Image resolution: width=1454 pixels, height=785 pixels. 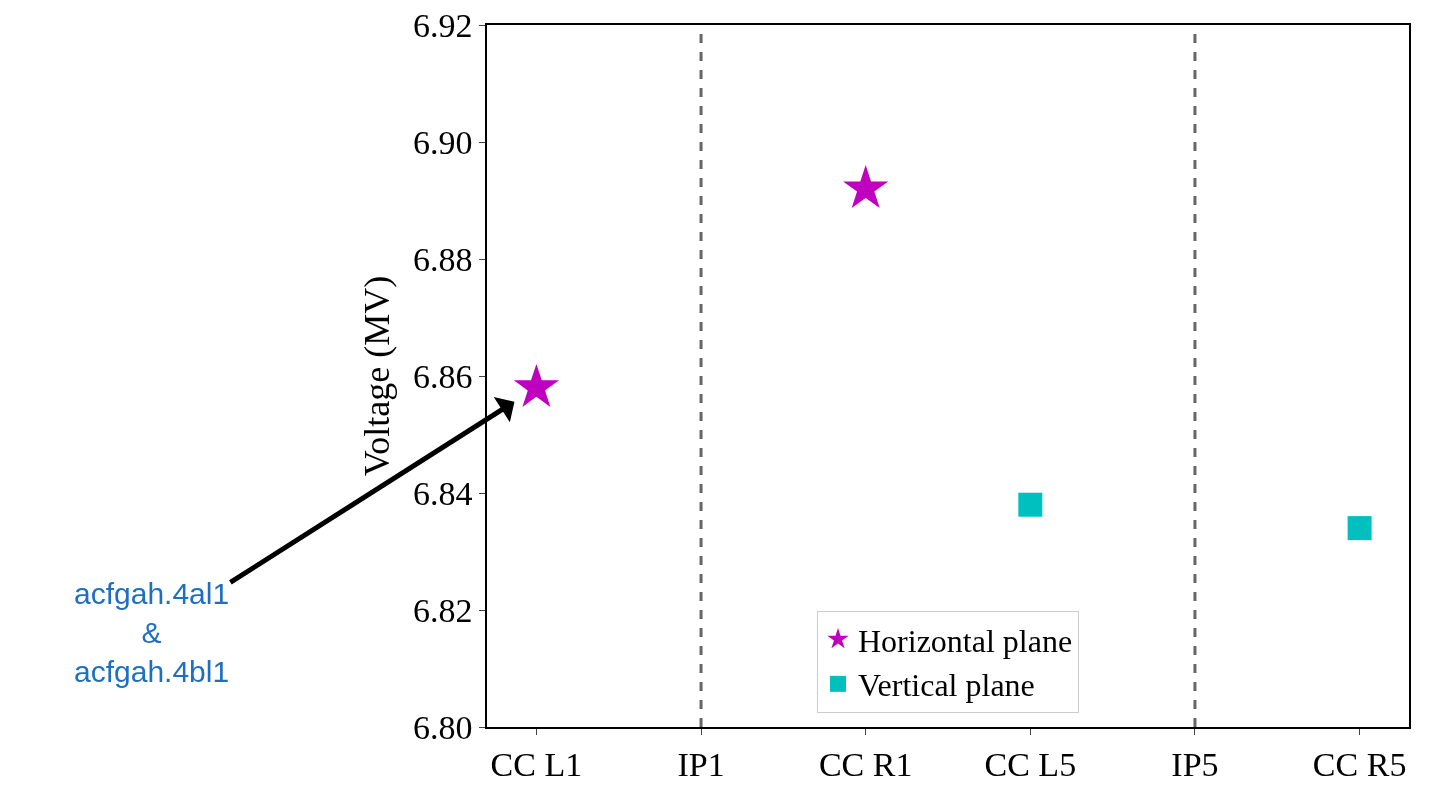 I want to click on y-tick-label: 6.92, so click(x=442, y=25).